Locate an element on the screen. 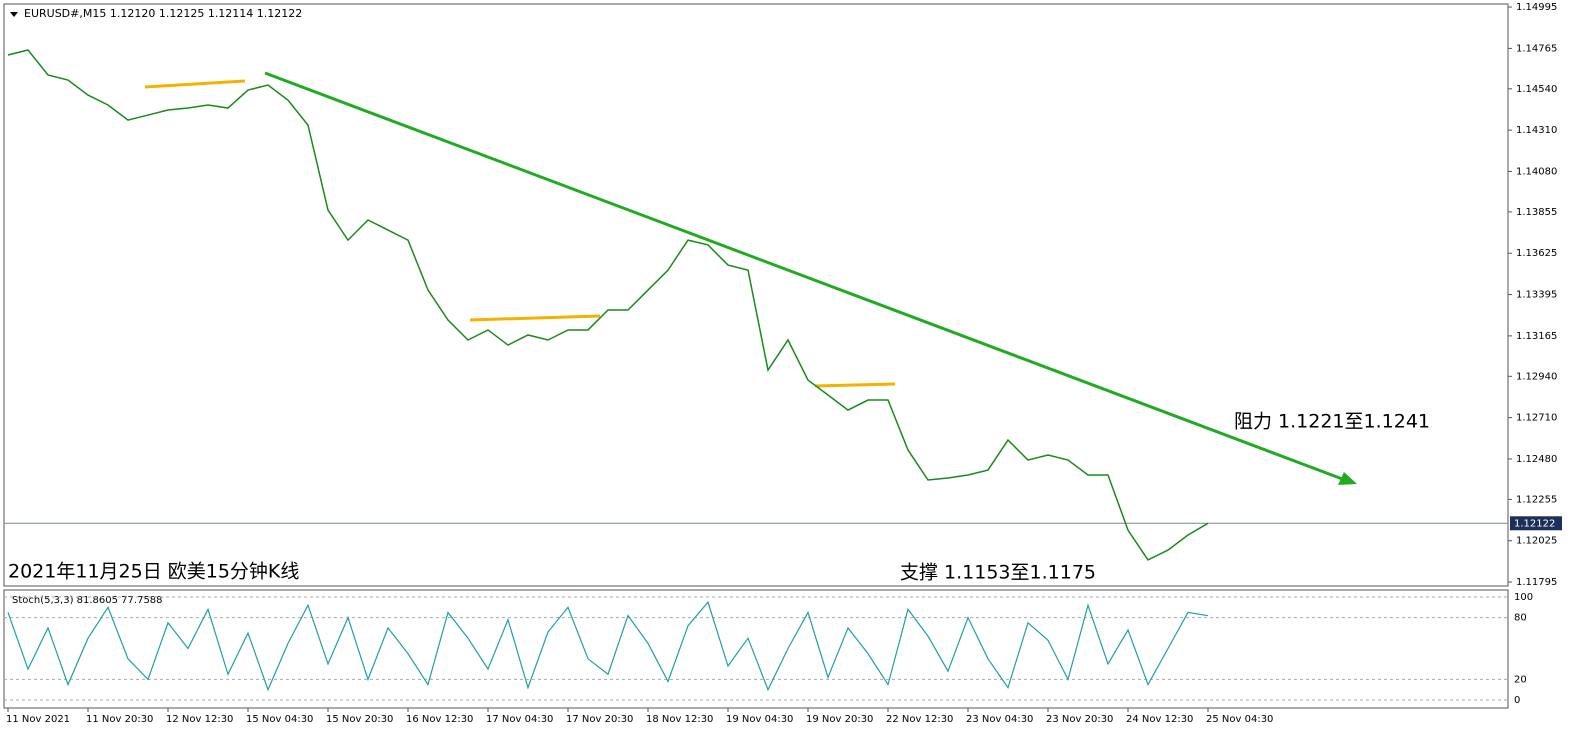 This screenshot has width=1574, height=740. caption: 2021年11月25日 欧美15分钟K线 is located at coordinates (153, 572).